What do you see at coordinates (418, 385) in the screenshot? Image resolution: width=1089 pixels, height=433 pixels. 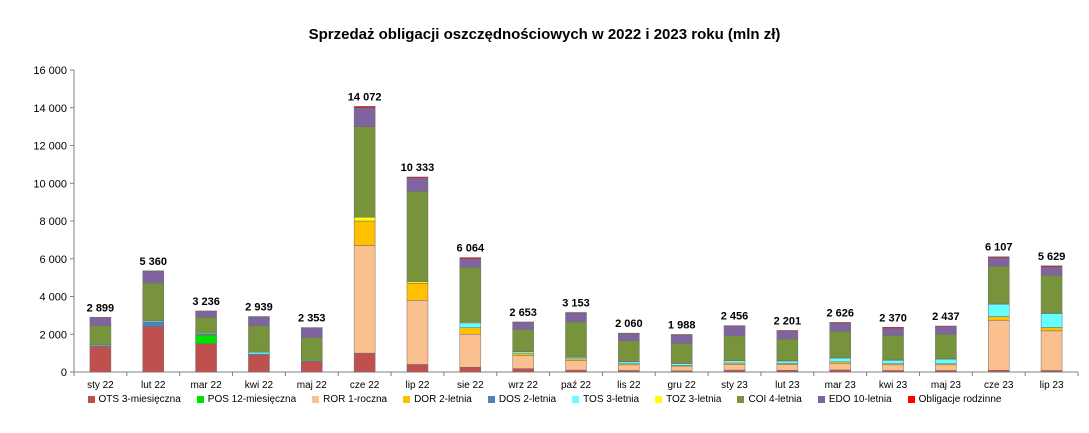 I see `x-tick-label: lip 22` at bounding box center [418, 385].